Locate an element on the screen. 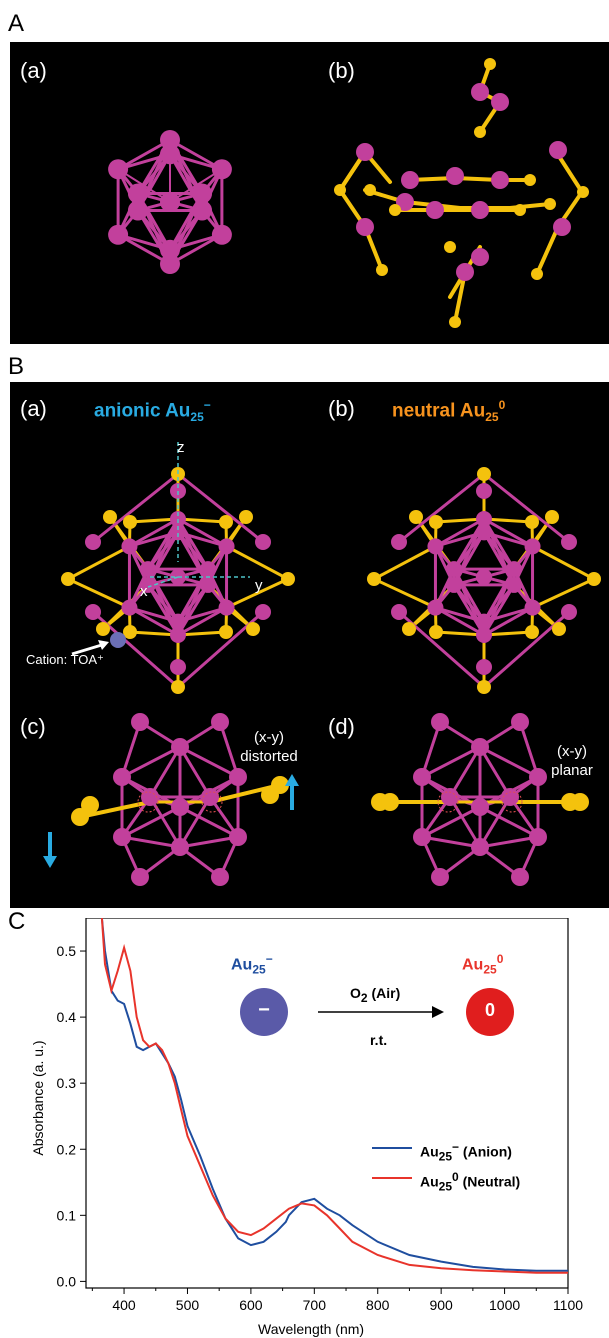 Image resolution: width=609 pixels, height=1338 pixels. cation-arrow is located at coordinates (88, 649).